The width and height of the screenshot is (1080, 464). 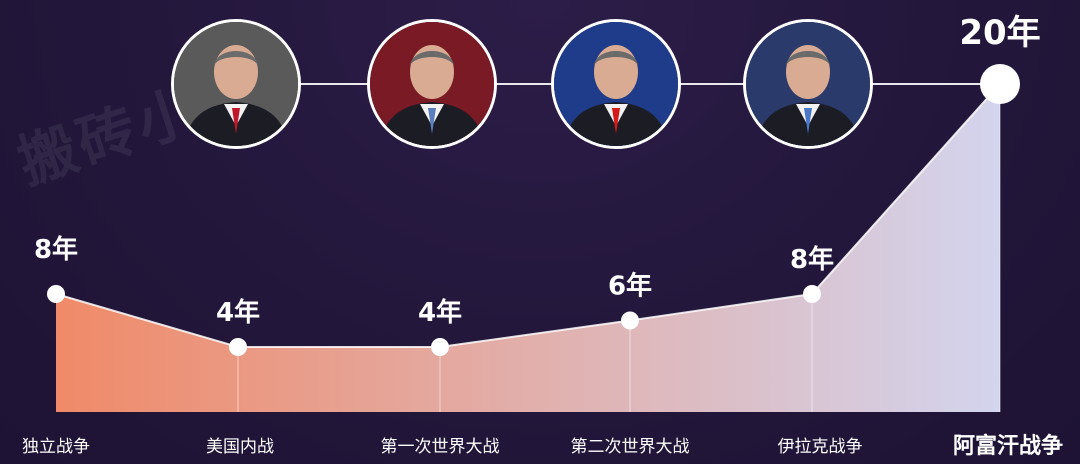 What do you see at coordinates (56, 447) in the screenshot?
I see `category-label: 独立战争` at bounding box center [56, 447].